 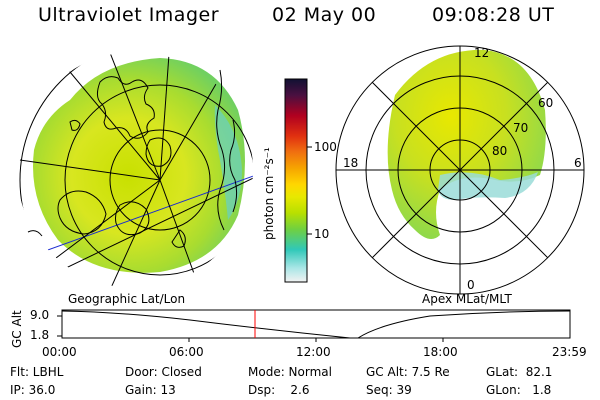 I want to click on timeline-xtick-1800: 18:00, so click(x=440, y=352).